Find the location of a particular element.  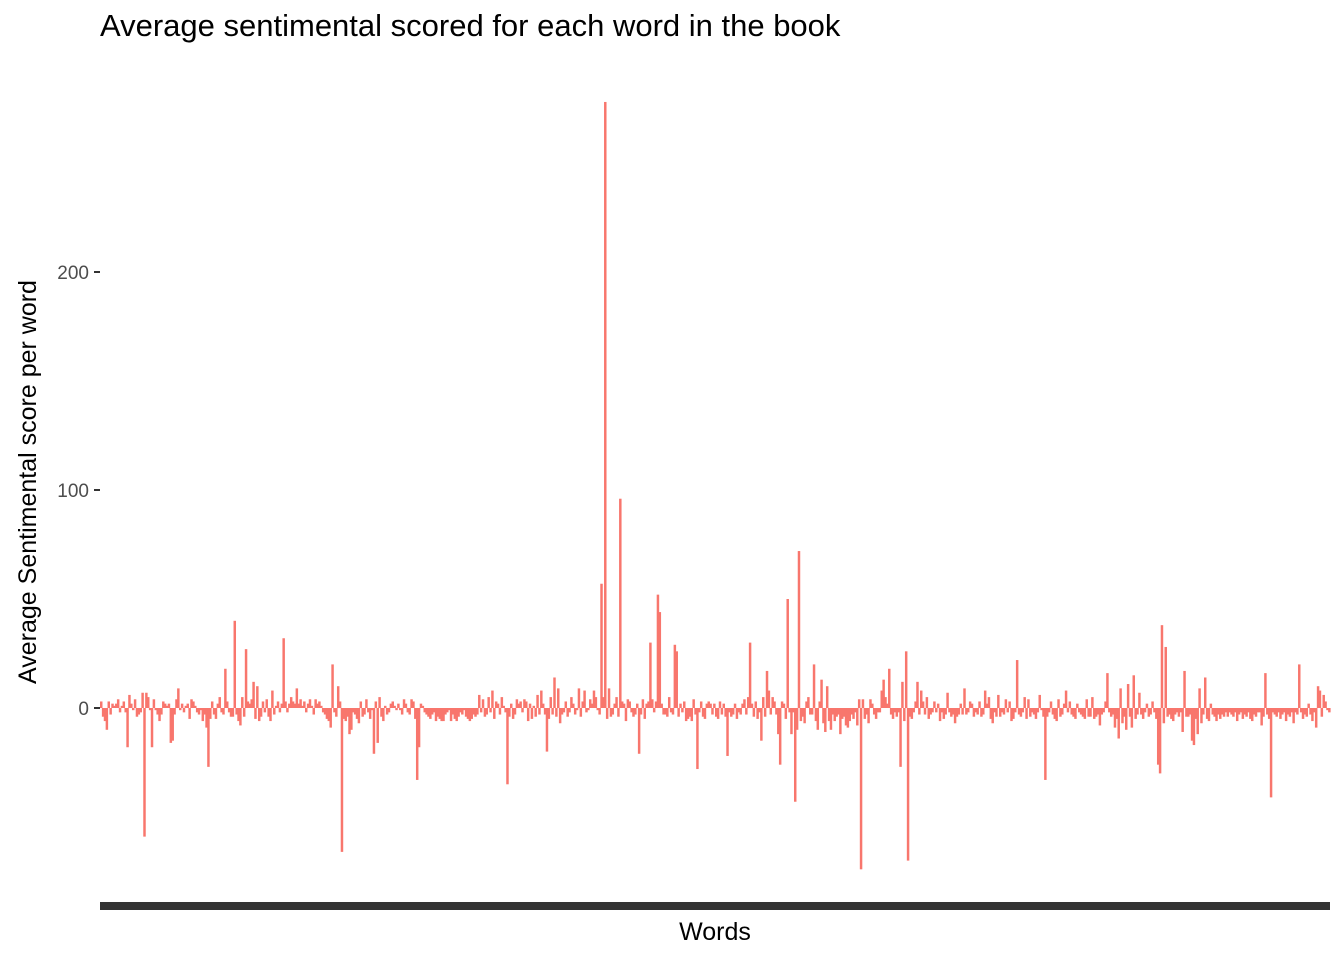

y-tick-label: 0 is located at coordinates (83, 709).